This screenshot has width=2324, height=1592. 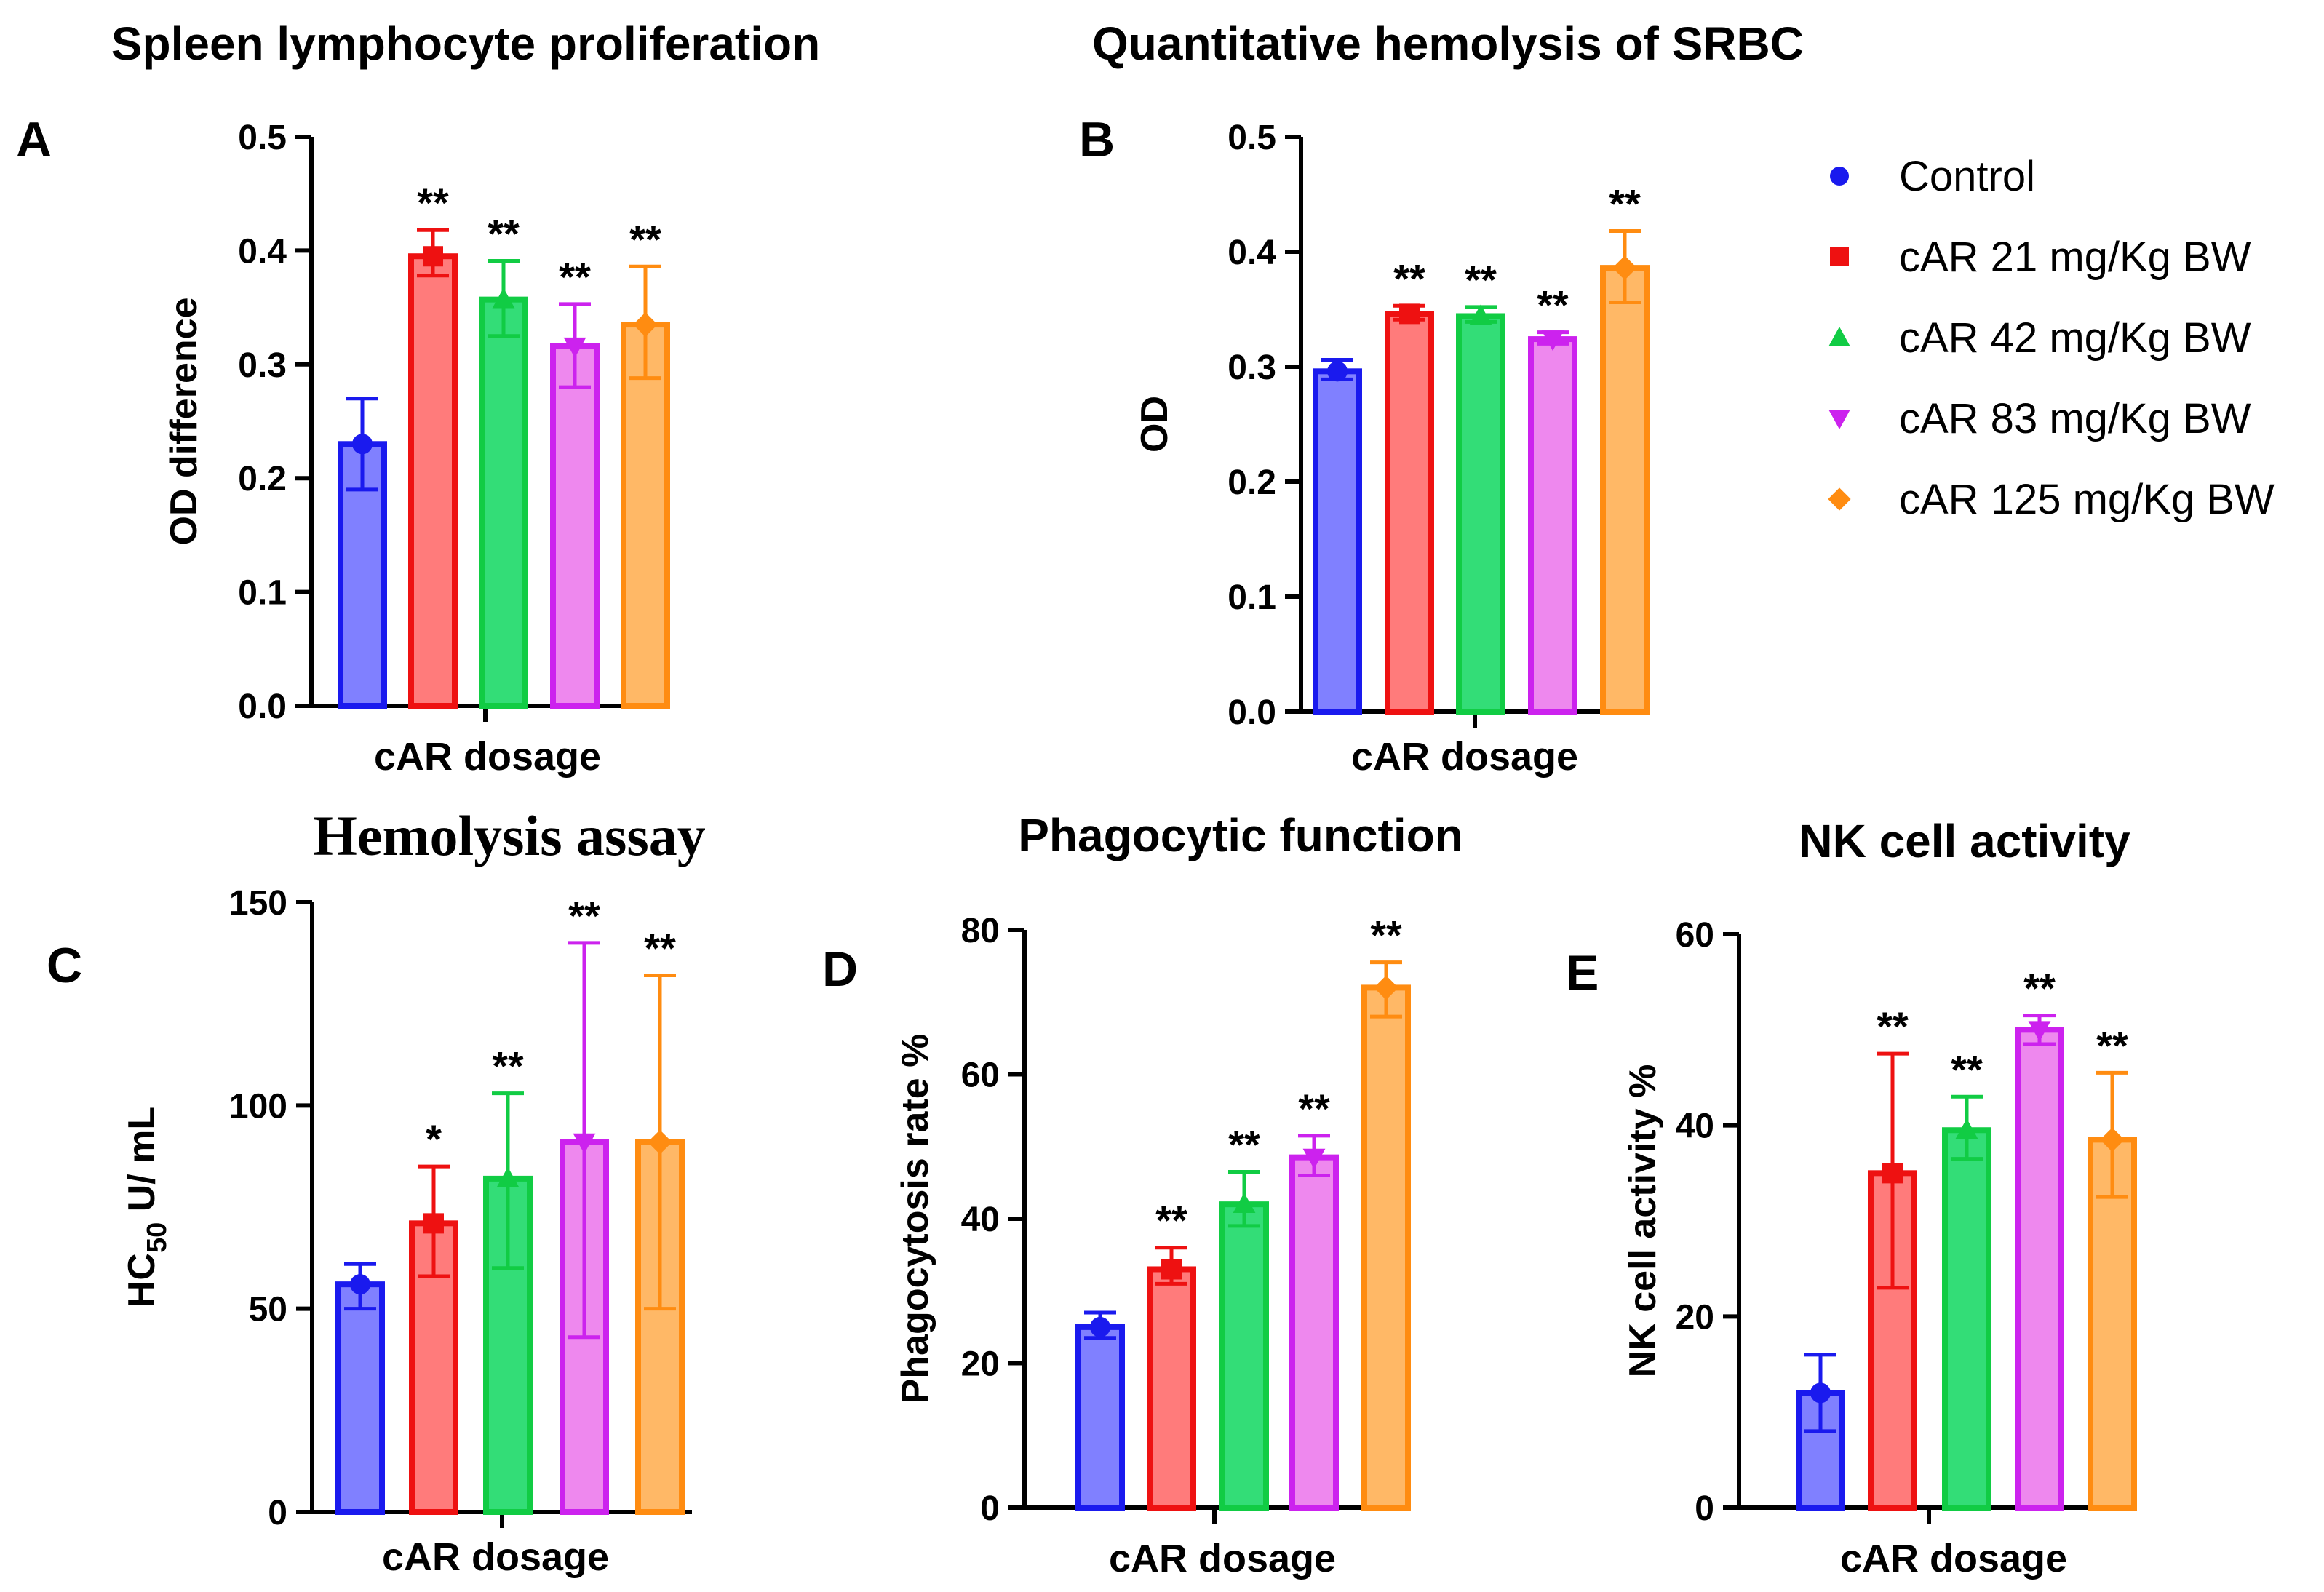 I want to click on panel-letter: B, so click(x=1097, y=139).